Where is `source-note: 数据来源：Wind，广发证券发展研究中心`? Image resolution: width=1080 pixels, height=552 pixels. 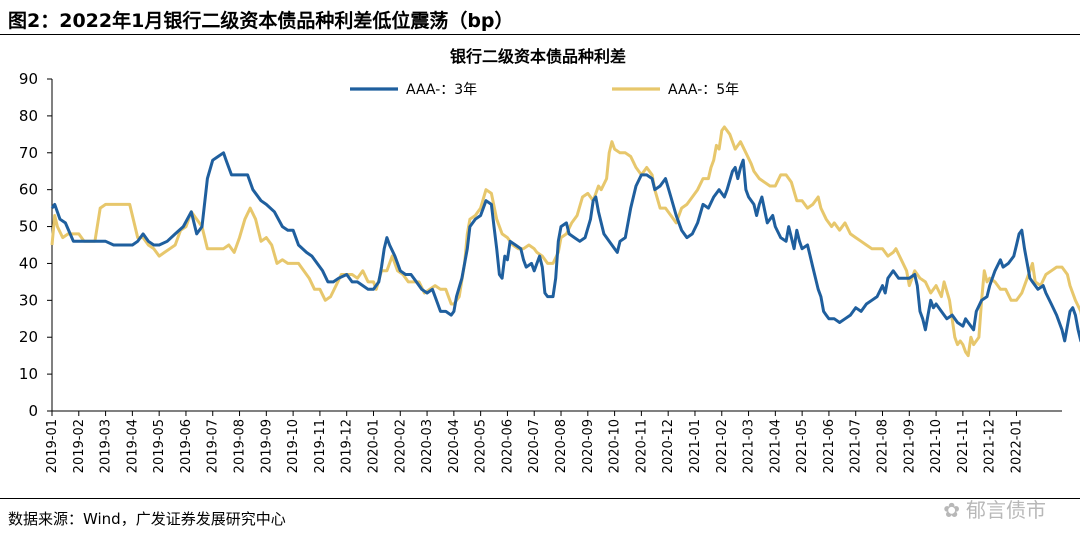 source-note: 数据来源：Wind，广发证券发展研究中心 is located at coordinates (147, 519).